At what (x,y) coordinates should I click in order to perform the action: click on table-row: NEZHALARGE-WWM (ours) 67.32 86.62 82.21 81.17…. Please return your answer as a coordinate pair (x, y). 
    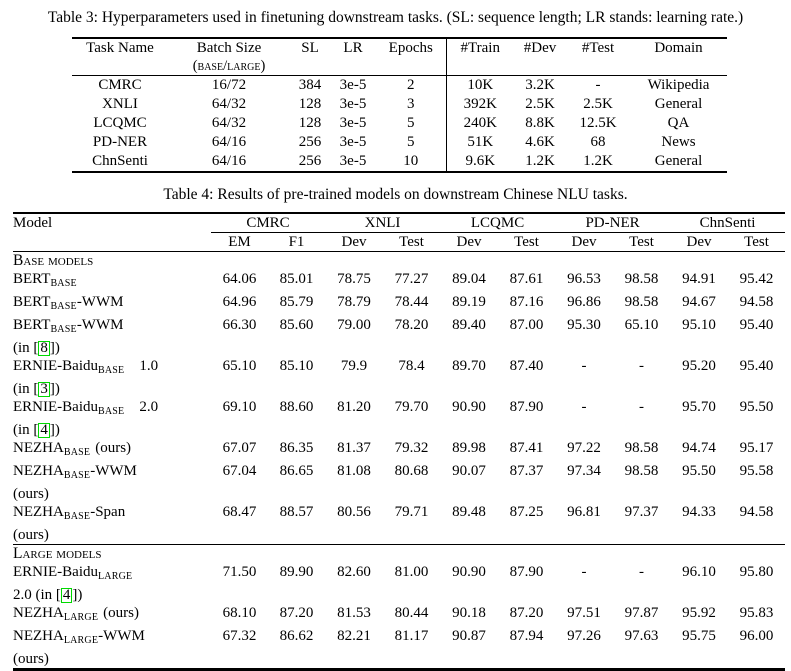
    Looking at the image, I should click on (399, 648).